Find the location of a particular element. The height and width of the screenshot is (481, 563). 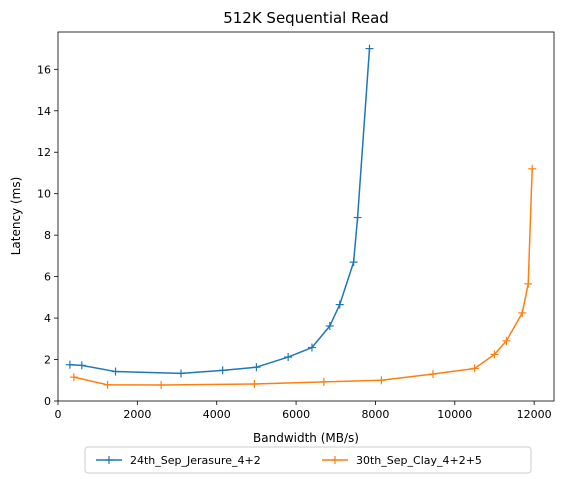

y-tick-label: 16 is located at coordinates (44, 69).